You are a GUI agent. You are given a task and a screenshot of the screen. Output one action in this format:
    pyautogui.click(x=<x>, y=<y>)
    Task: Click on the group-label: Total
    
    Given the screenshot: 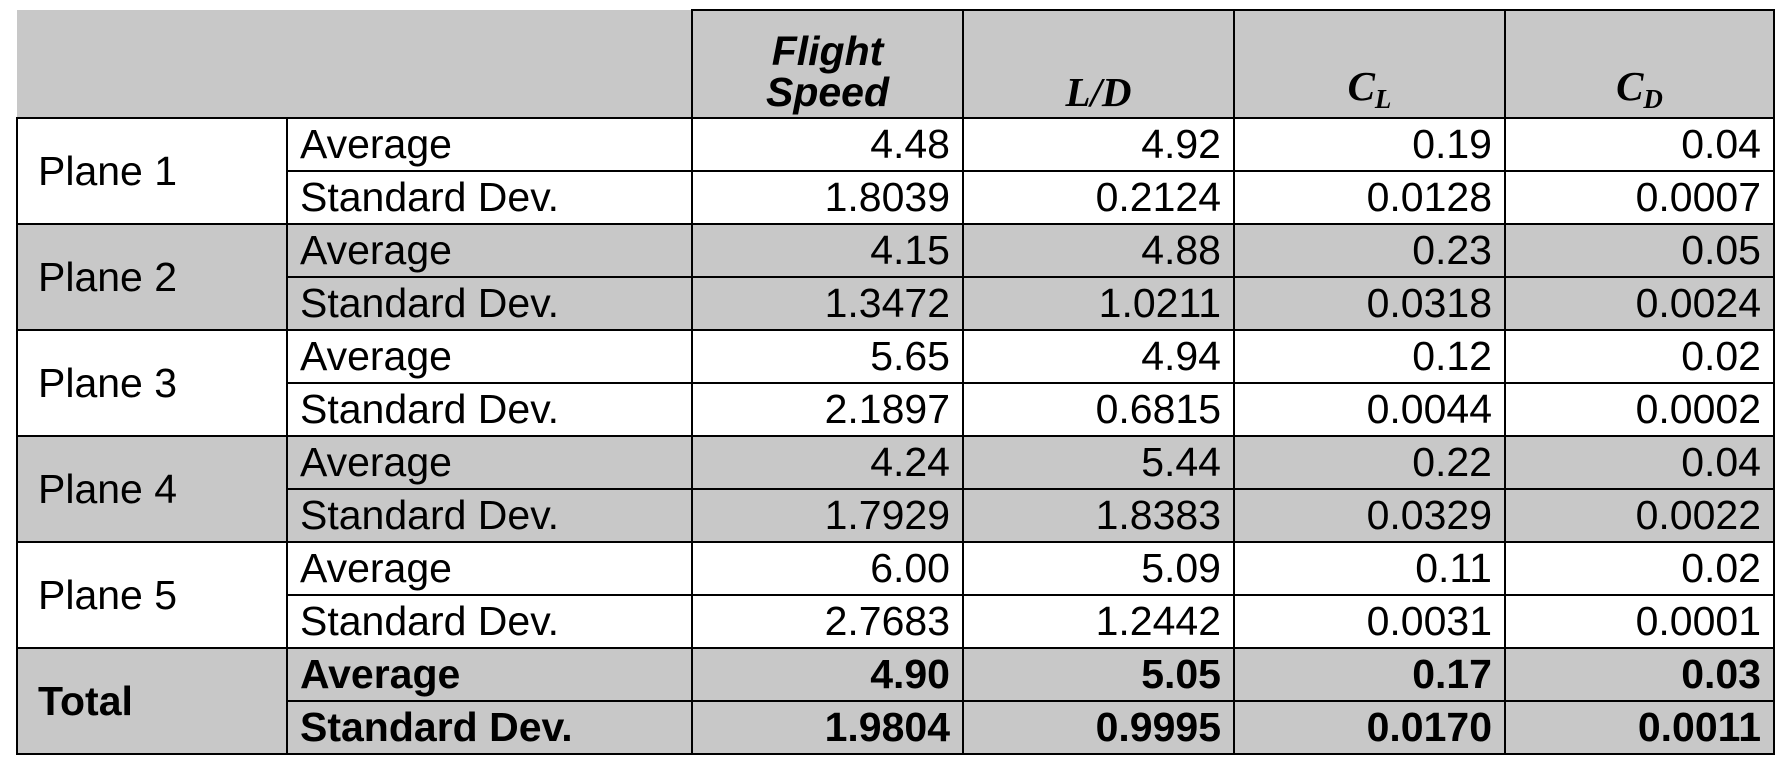 What is the action you would take?
    pyautogui.click(x=152, y=701)
    